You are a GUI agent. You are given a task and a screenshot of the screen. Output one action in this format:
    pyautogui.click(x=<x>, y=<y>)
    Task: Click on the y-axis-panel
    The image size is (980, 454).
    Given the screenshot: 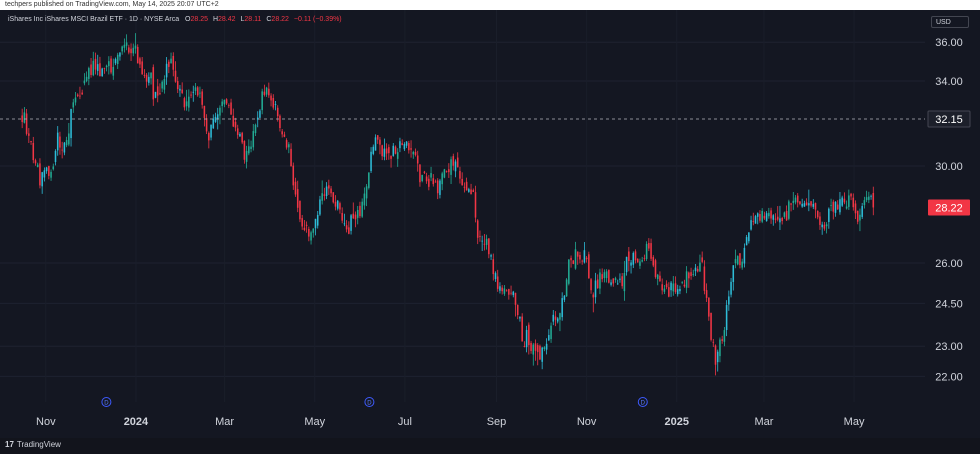 What is the action you would take?
    pyautogui.click(x=952, y=224)
    